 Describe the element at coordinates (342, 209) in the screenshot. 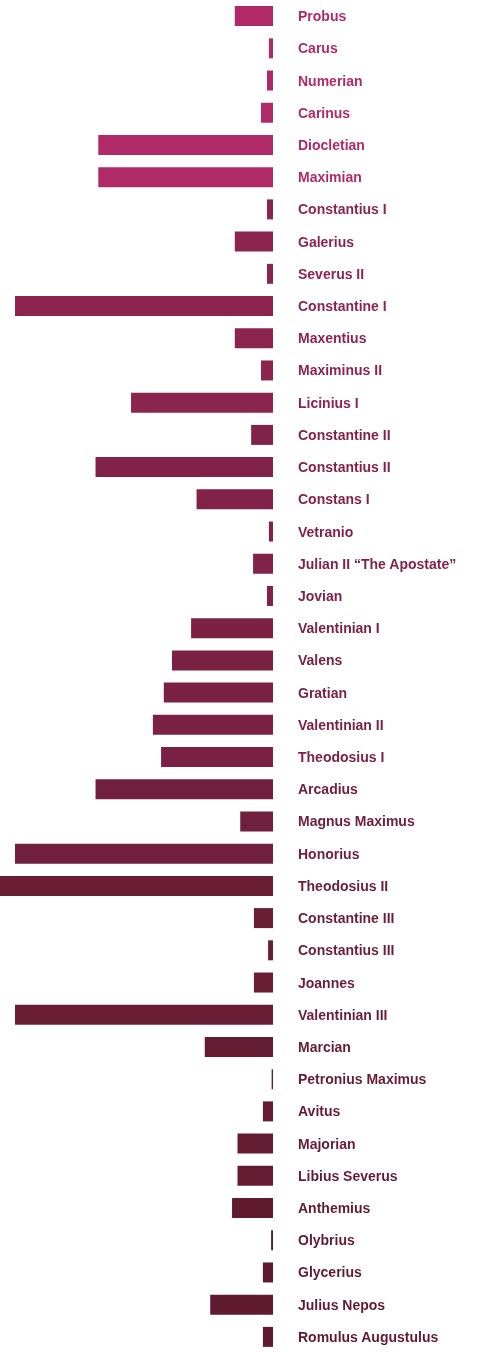

I see `y-tick-label: Constantius I` at that location.